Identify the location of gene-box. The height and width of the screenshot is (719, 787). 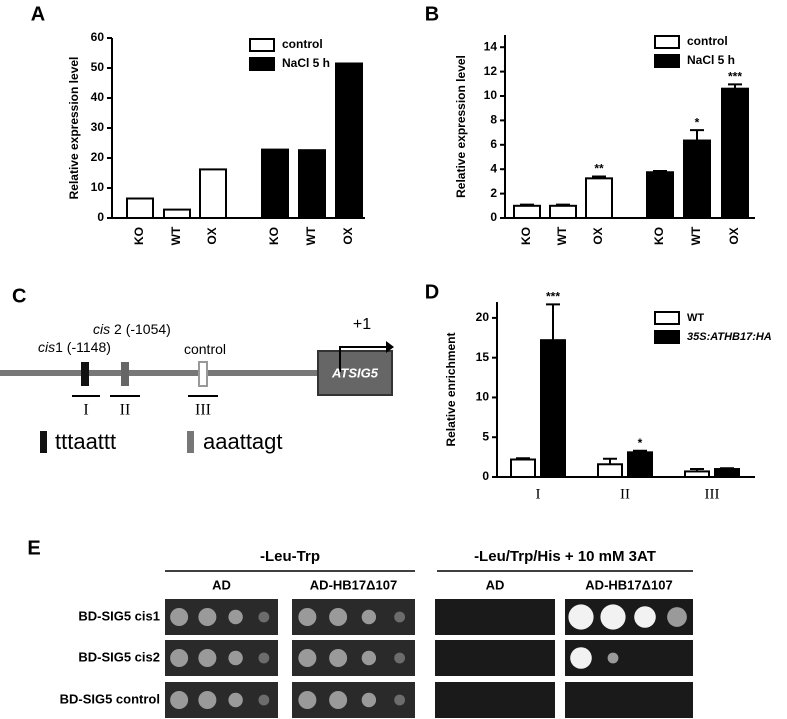
(355, 373).